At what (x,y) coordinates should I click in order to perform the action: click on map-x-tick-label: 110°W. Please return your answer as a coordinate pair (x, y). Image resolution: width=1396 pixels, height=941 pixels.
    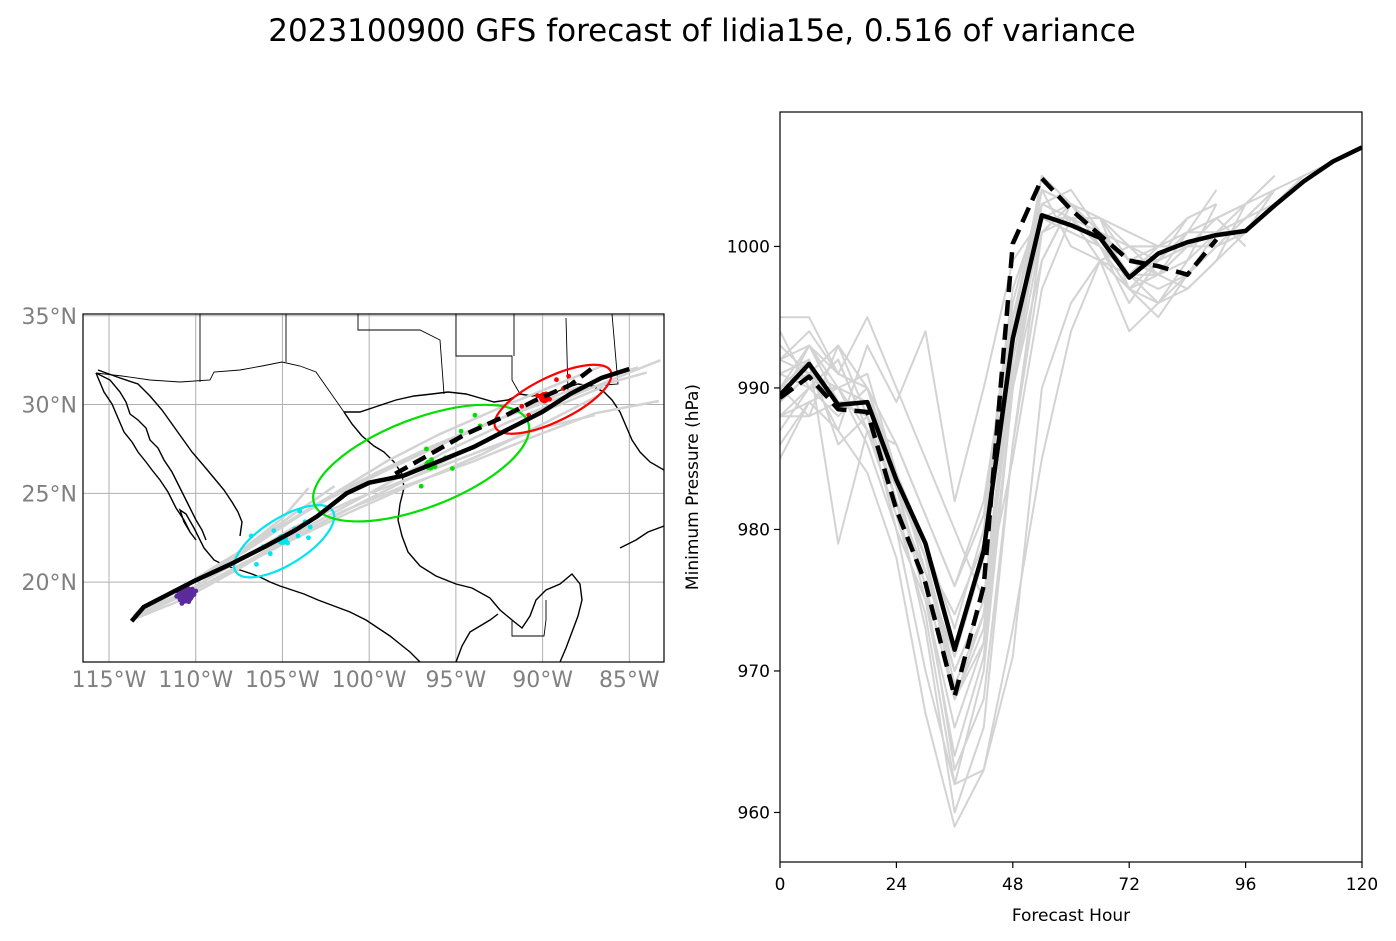
    Looking at the image, I should click on (195, 680).